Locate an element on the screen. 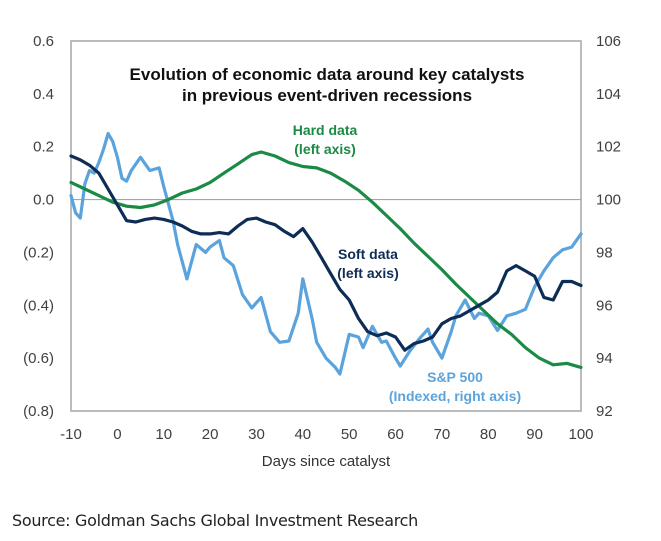 The width and height of the screenshot is (661, 541). left-tick-label: 0.6 is located at coordinates (43, 41).